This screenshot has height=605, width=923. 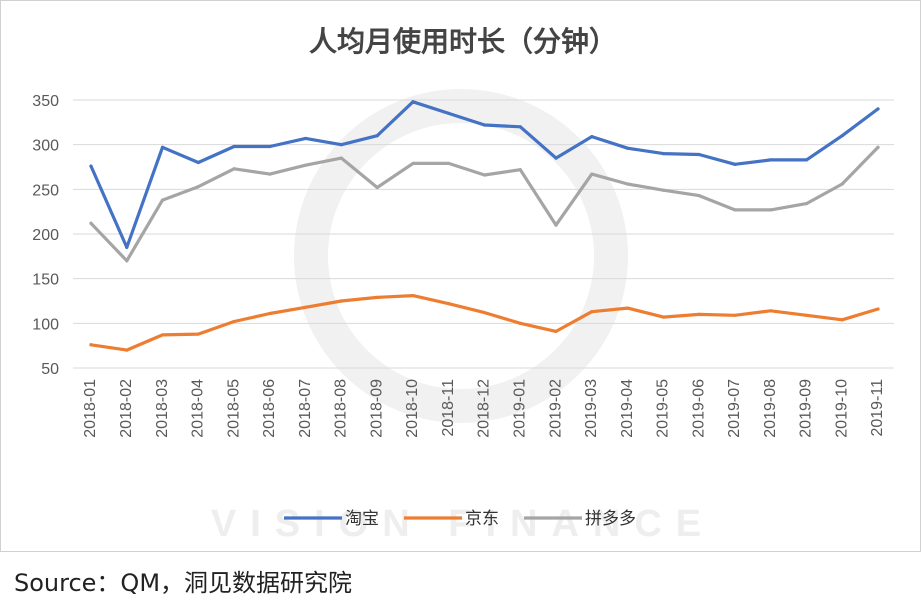 I want to click on source-note: Source：QM，洞见数据研究院, so click(x=183, y=583).